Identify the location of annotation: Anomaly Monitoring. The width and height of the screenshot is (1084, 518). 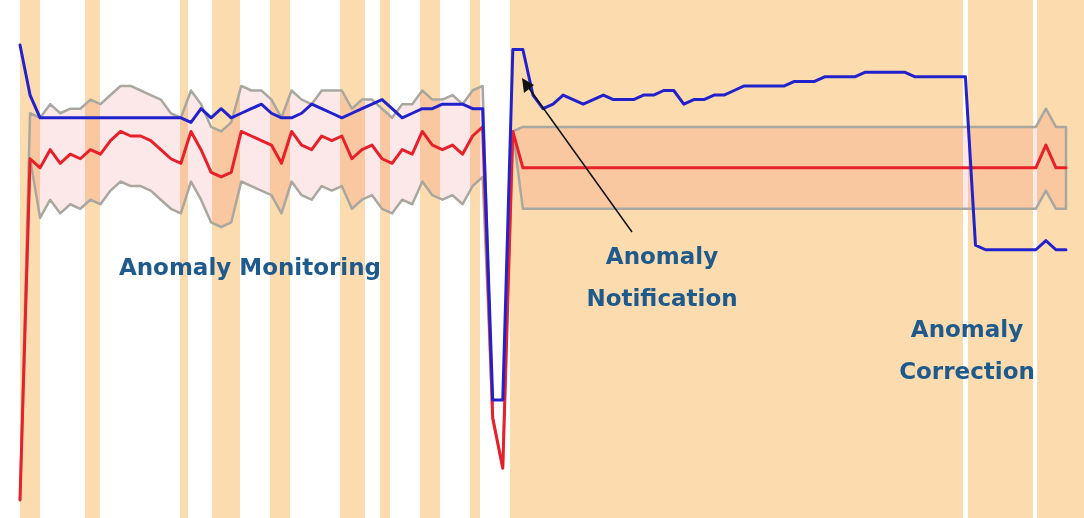
(250, 267).